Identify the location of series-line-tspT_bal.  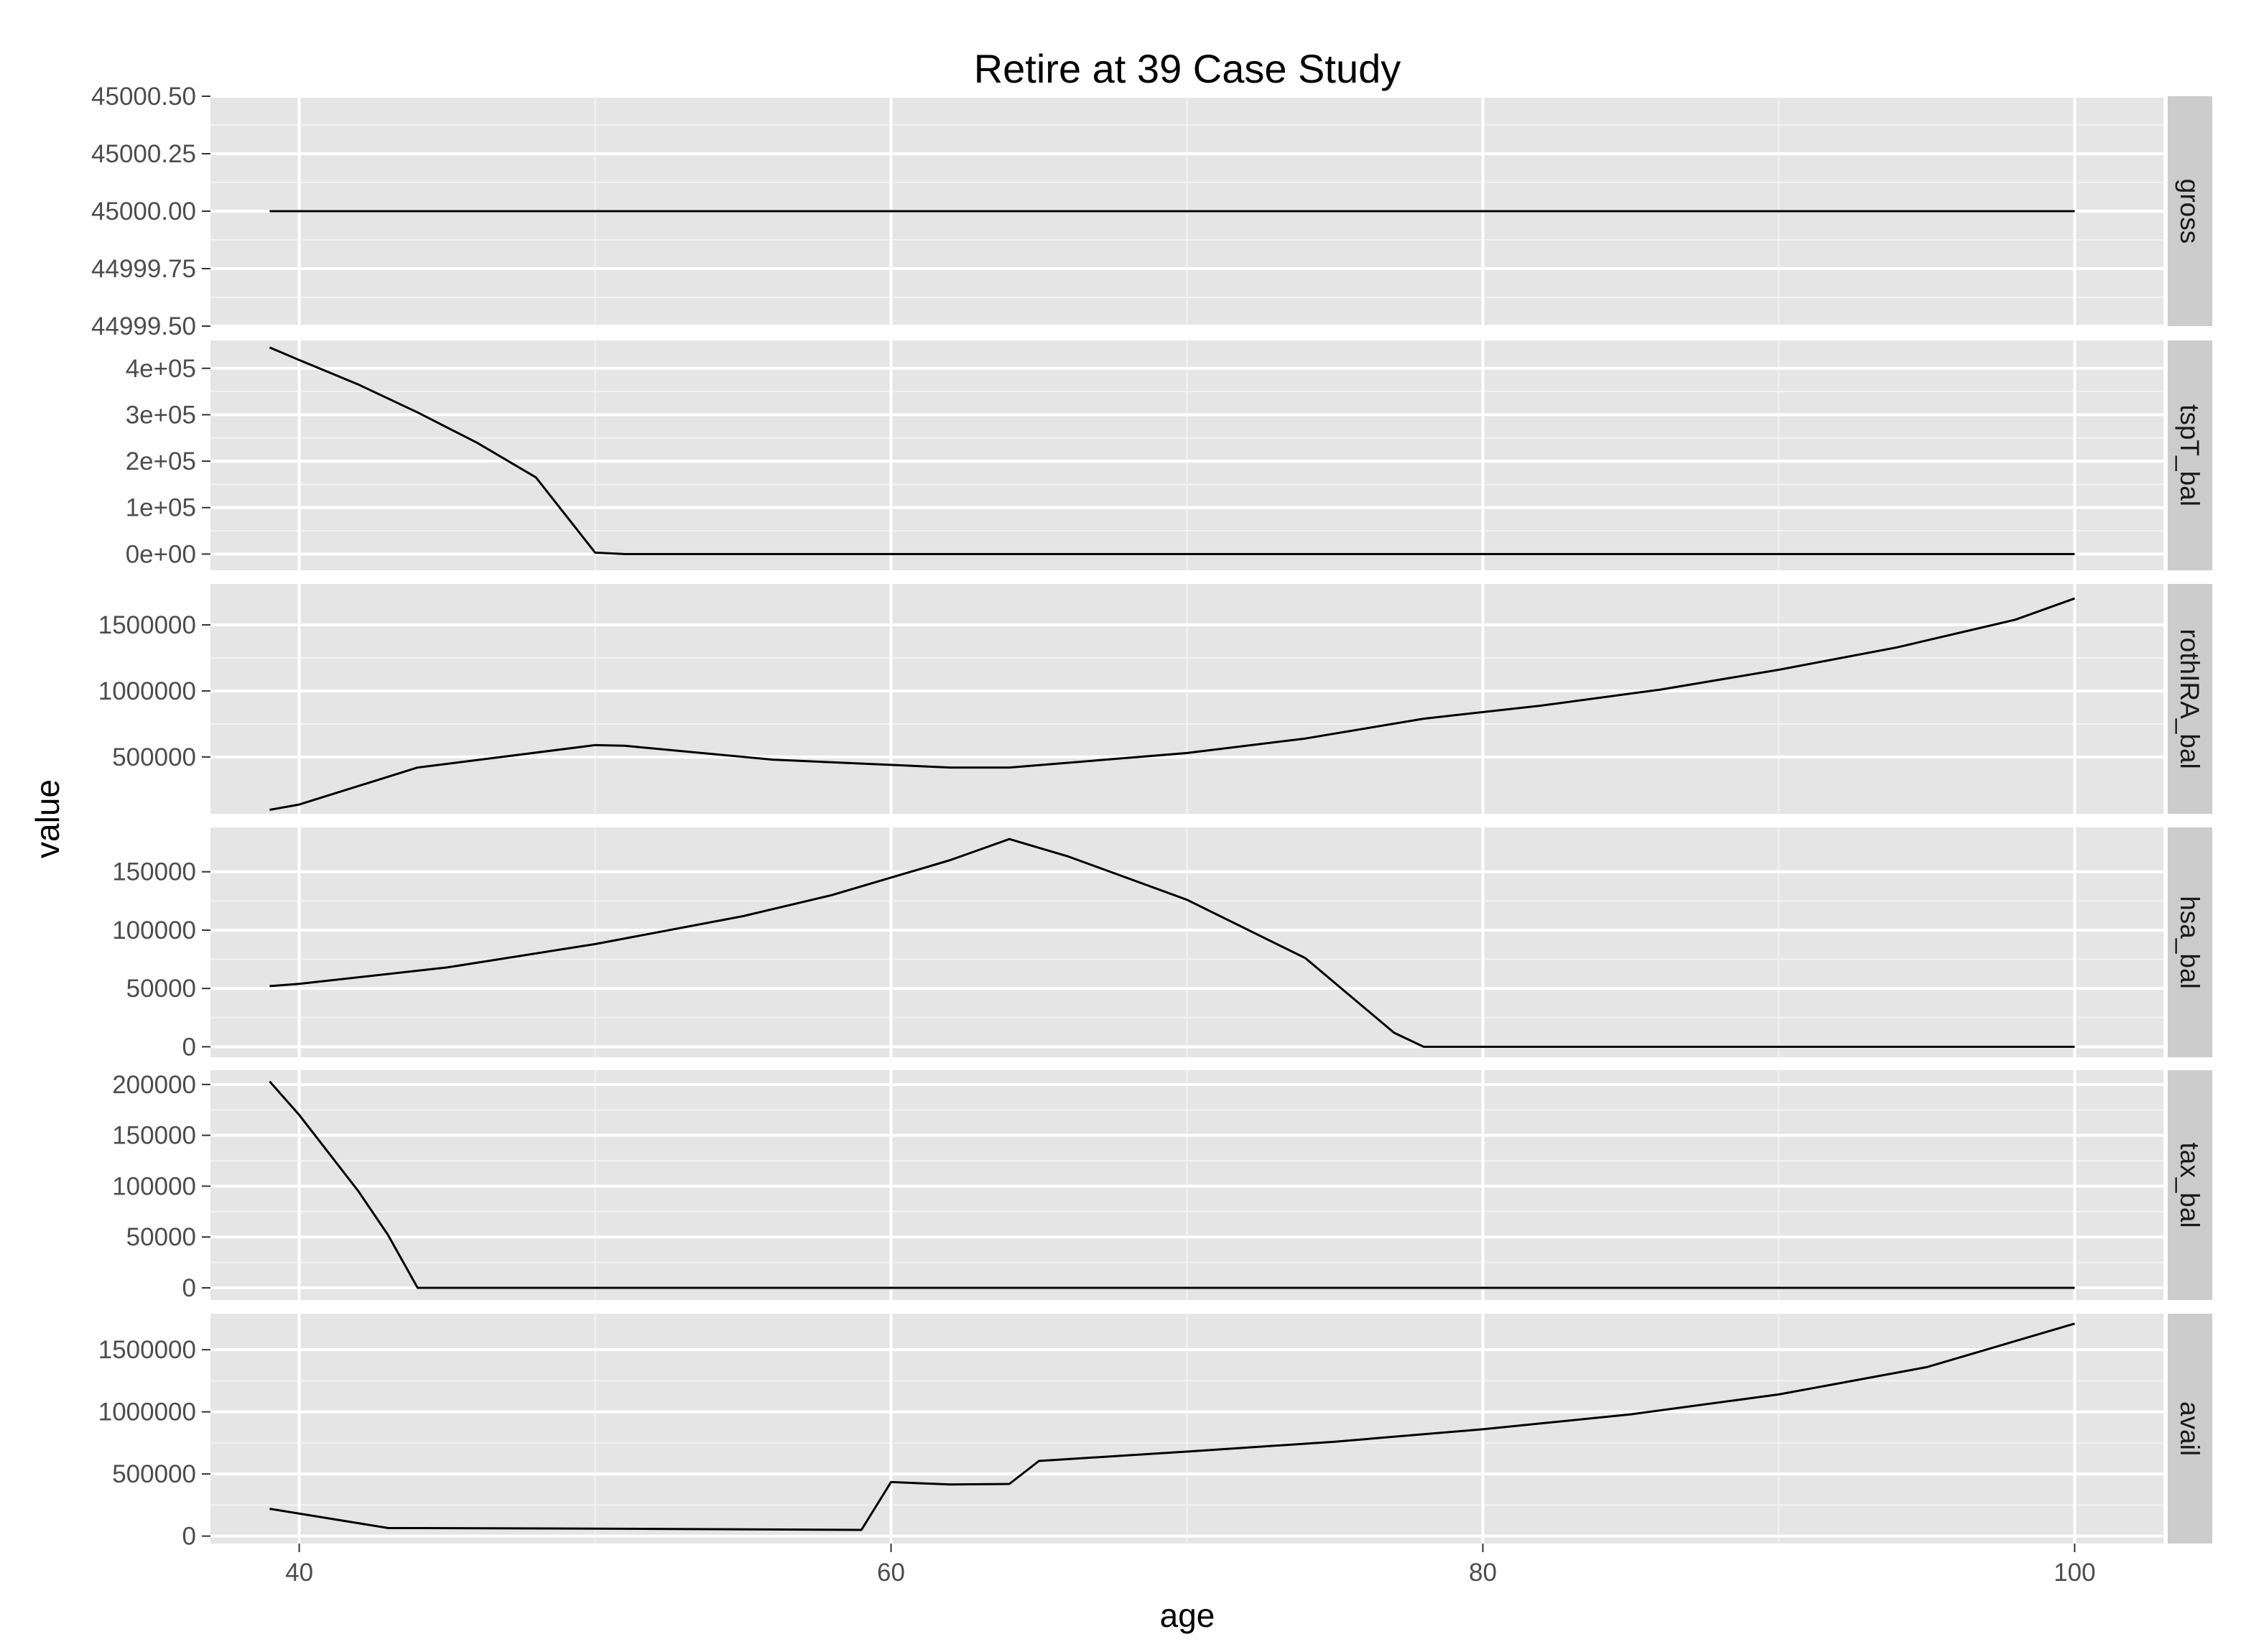
(1172, 451).